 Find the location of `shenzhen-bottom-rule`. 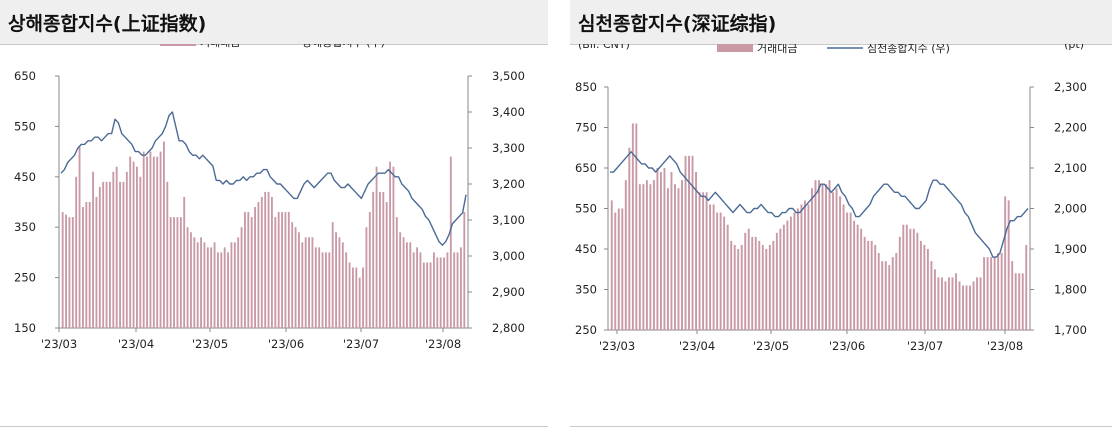

shenzhen-bottom-rule is located at coordinates (841, 426).